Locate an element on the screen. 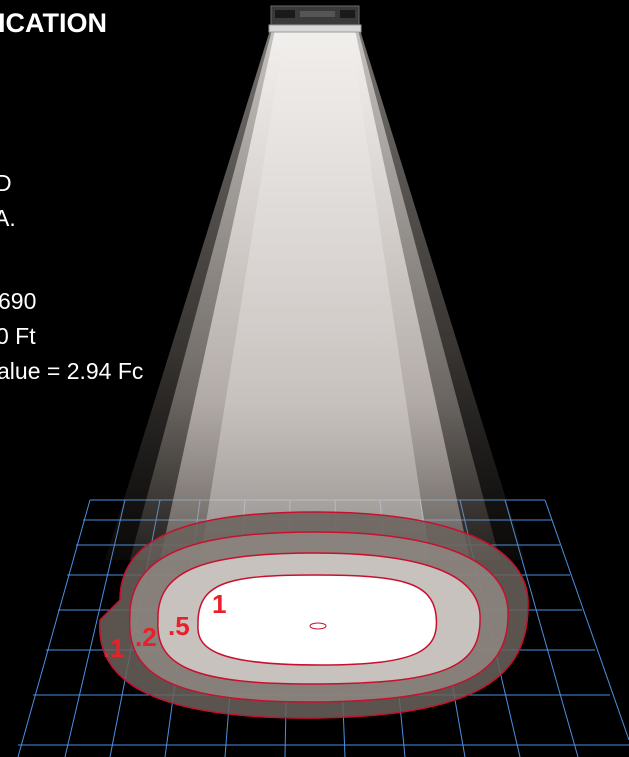 The image size is (629, 757). info-line-1: D is located at coordinates (6, 183).